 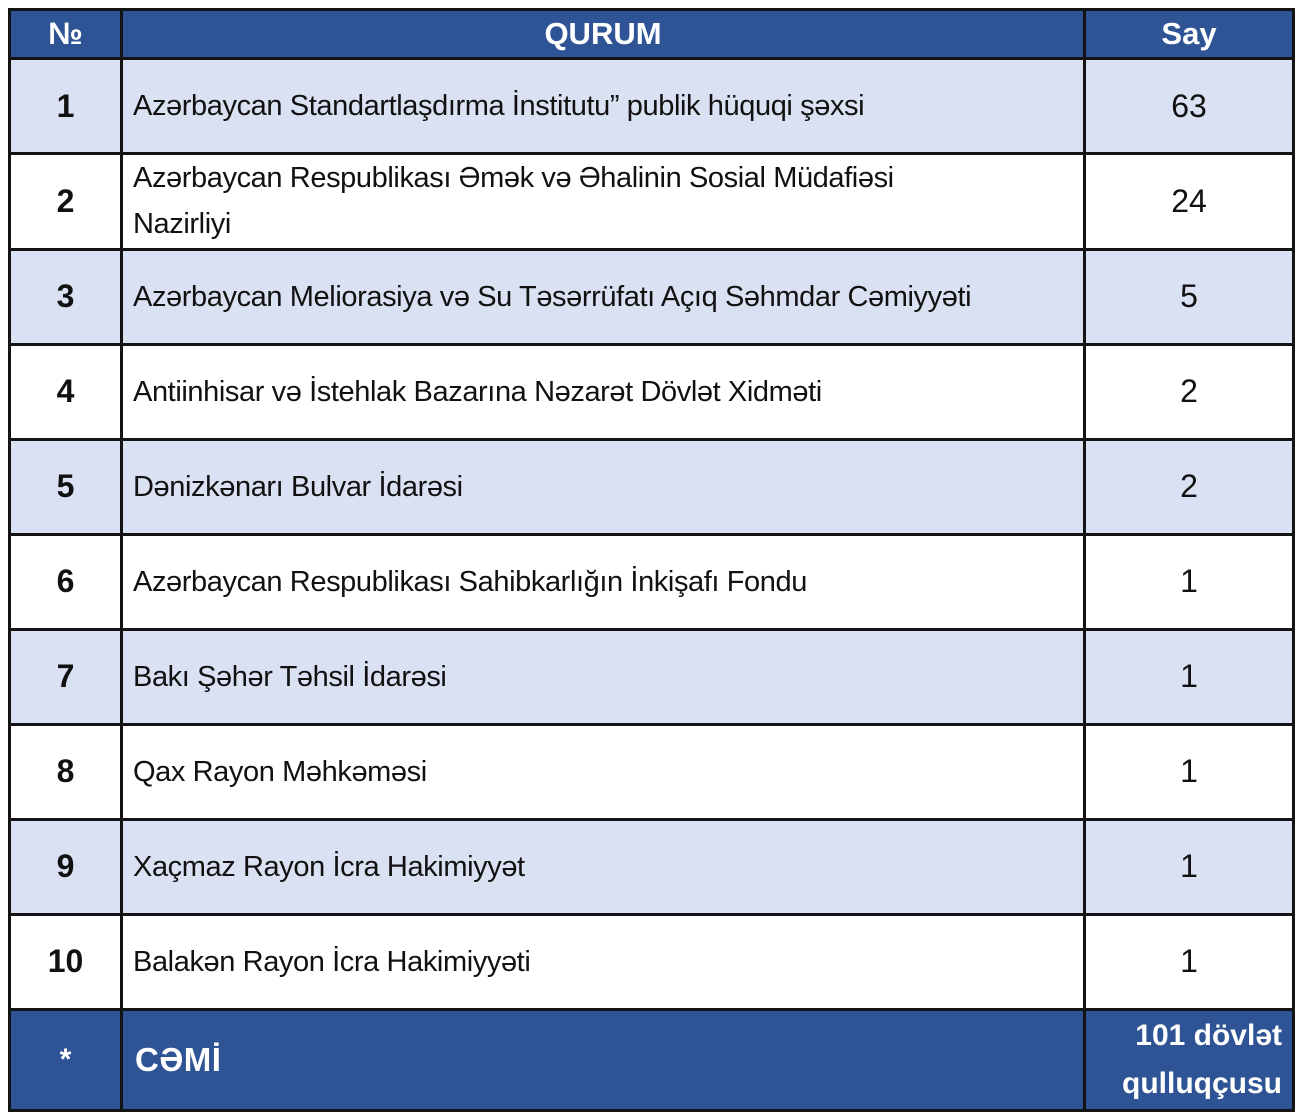 What do you see at coordinates (603, 961) in the screenshot?
I see `qurum-cell: Balakən Rayon İcra Hakimiyyəti` at bounding box center [603, 961].